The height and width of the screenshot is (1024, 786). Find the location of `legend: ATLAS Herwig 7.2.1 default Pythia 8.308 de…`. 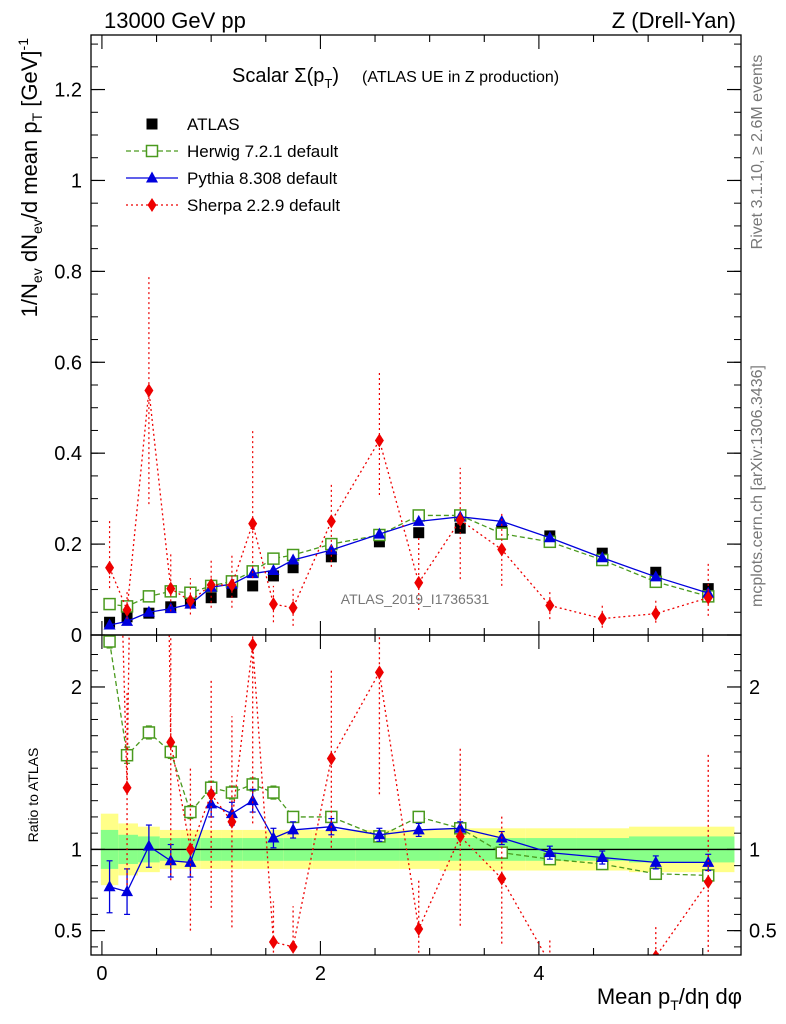

legend: ATLAS Herwig 7.2.1 default Pythia 8.308 de… is located at coordinates (233, 165).